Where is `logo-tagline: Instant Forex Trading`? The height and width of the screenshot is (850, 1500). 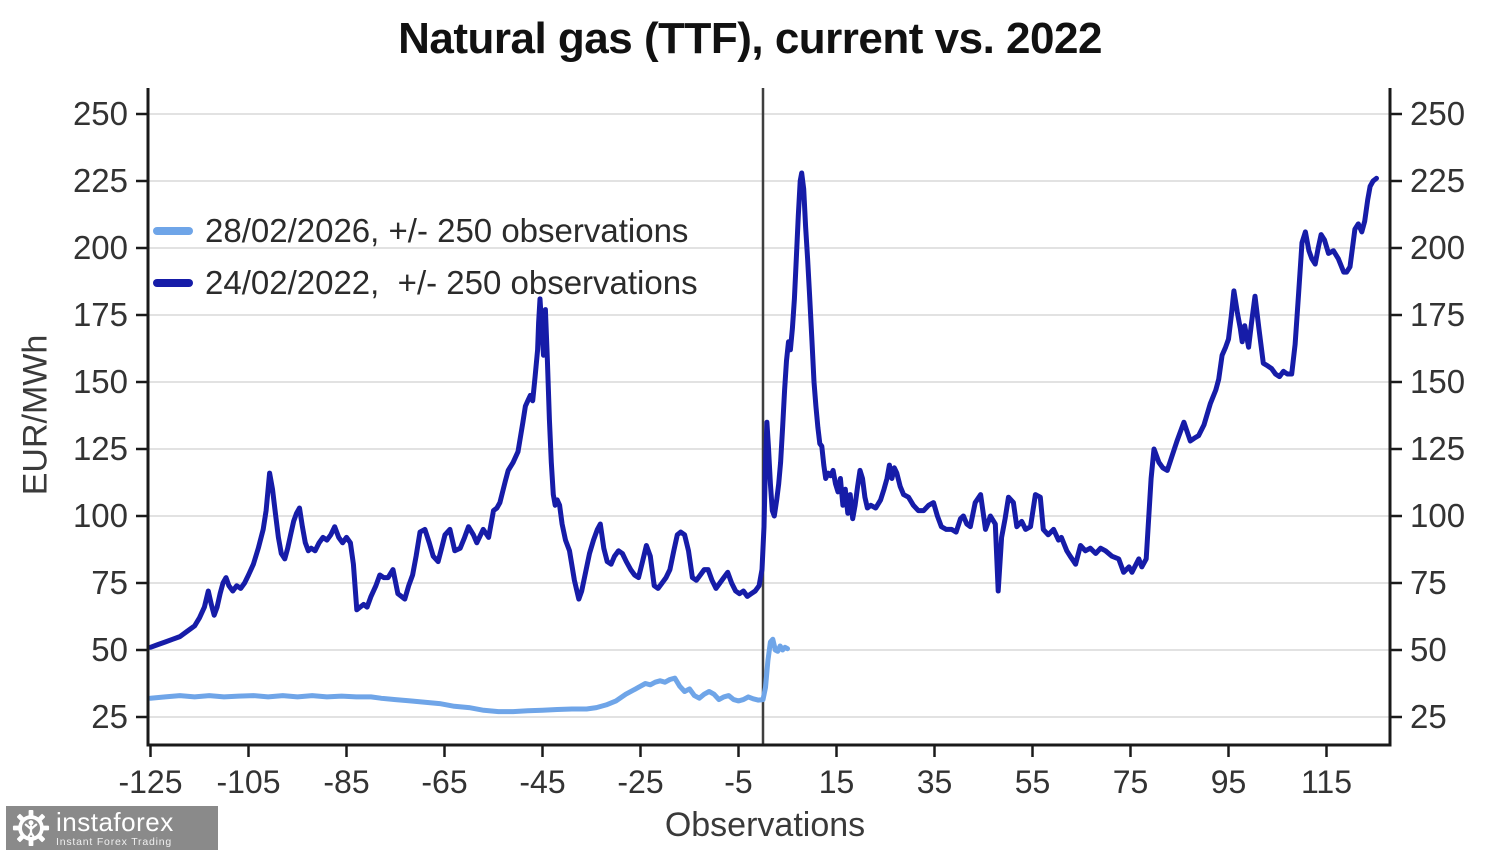
logo-tagline: Instant Forex Trading is located at coordinates (114, 841).